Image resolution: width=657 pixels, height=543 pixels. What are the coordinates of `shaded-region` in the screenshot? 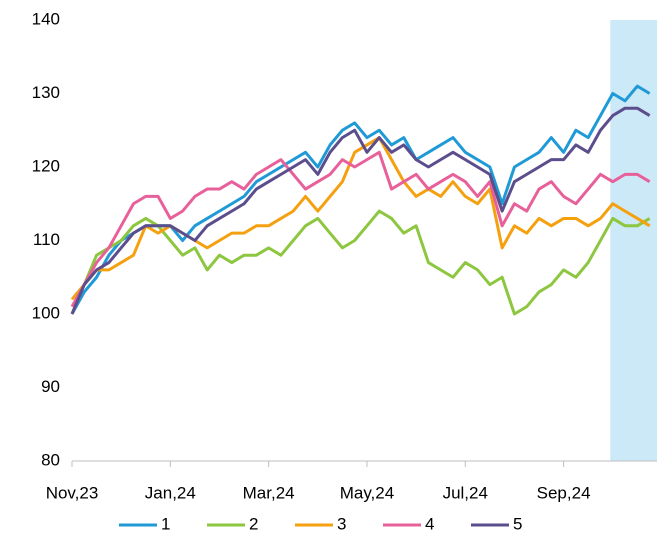 It's located at (633, 240).